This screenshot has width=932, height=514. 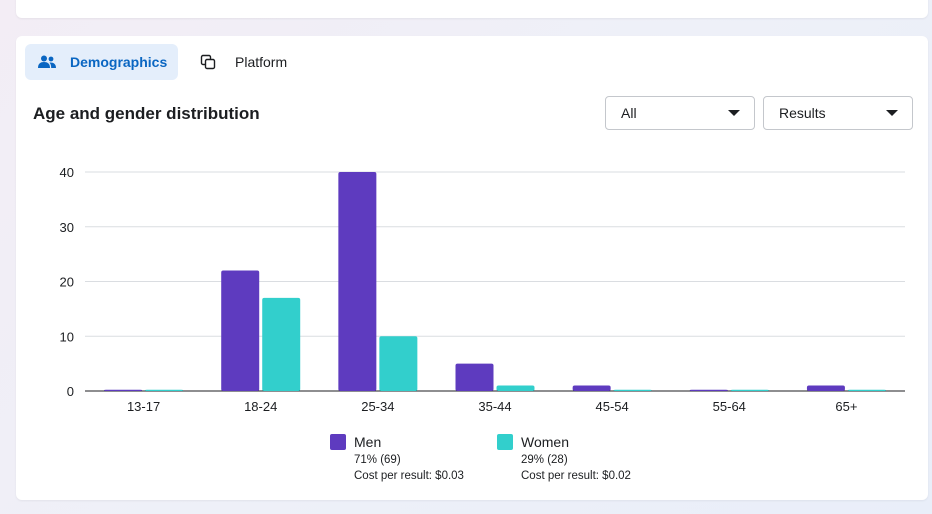 What do you see at coordinates (802, 113) in the screenshot?
I see `metric-dropdown-value: Results` at bounding box center [802, 113].